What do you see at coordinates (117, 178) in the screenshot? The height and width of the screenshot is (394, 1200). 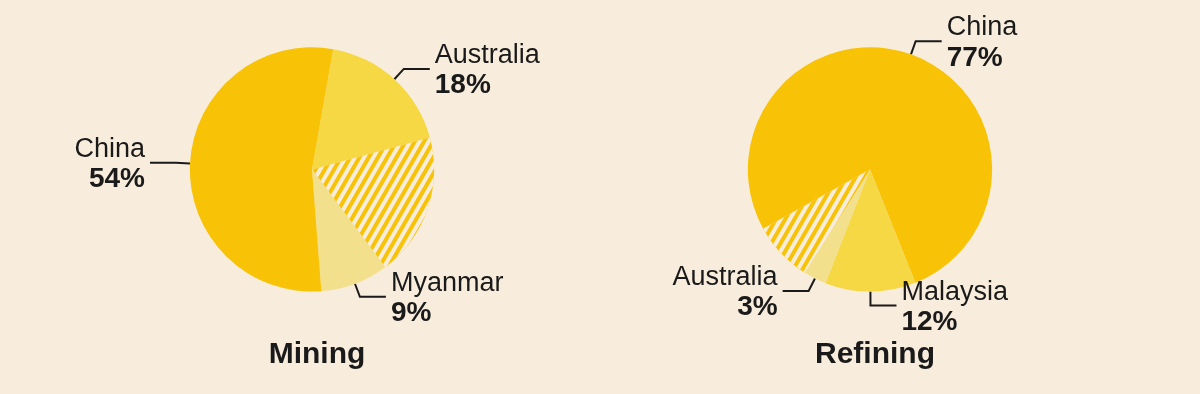 I see `data-label: 54%` at bounding box center [117, 178].